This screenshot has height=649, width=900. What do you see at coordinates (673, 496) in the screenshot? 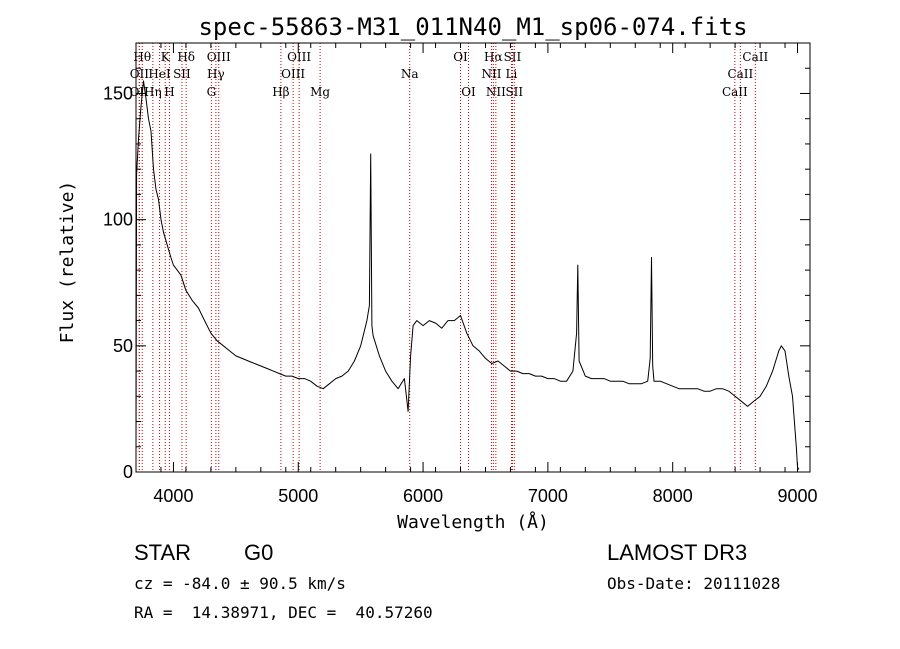
I see `x-tick-label-4: 8000` at bounding box center [673, 496].